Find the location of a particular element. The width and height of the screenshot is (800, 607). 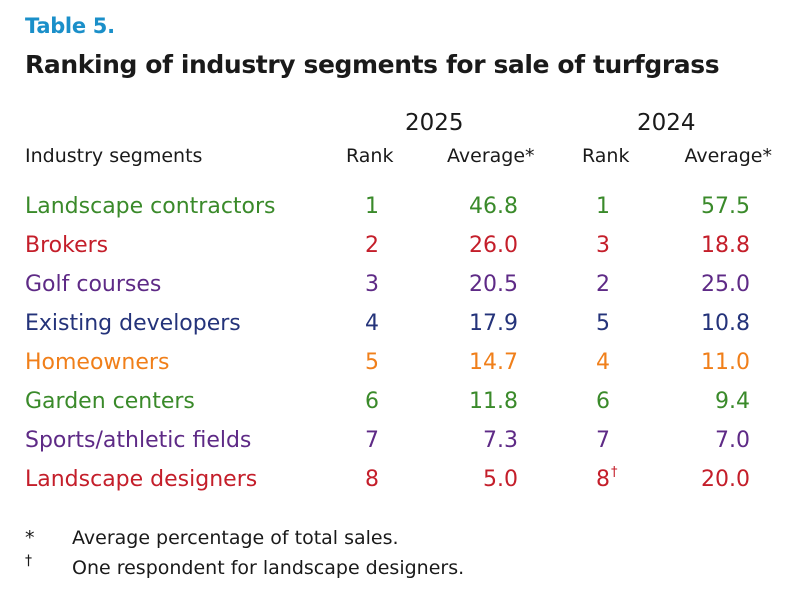

table-row: Garden centers 6 11.8 6 9.4 is located at coordinates (400, 406).